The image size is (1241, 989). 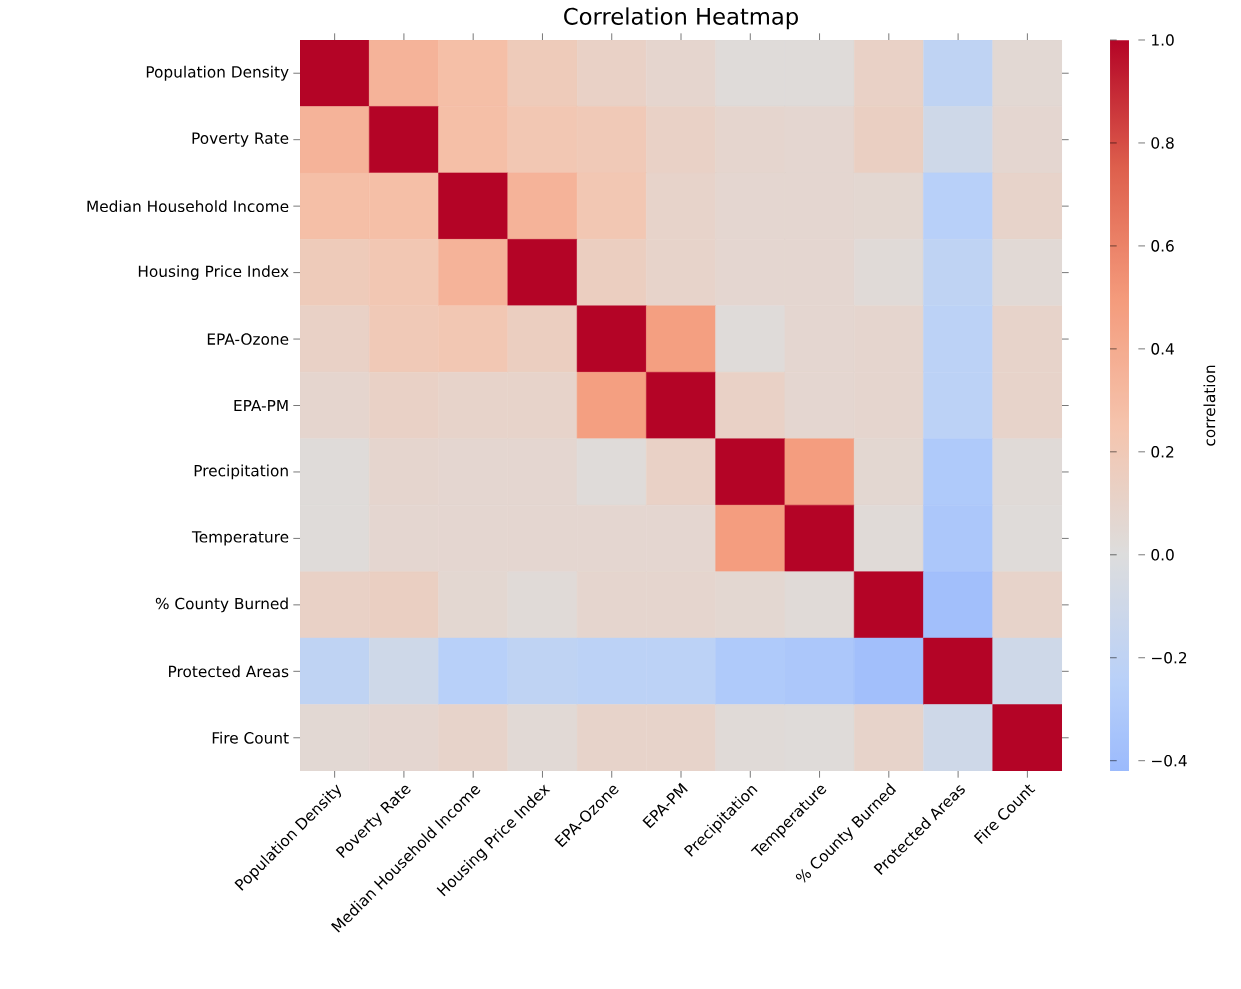 What do you see at coordinates (241, 472) in the screenshot?
I see `y-tick-label: Precipitation` at bounding box center [241, 472].